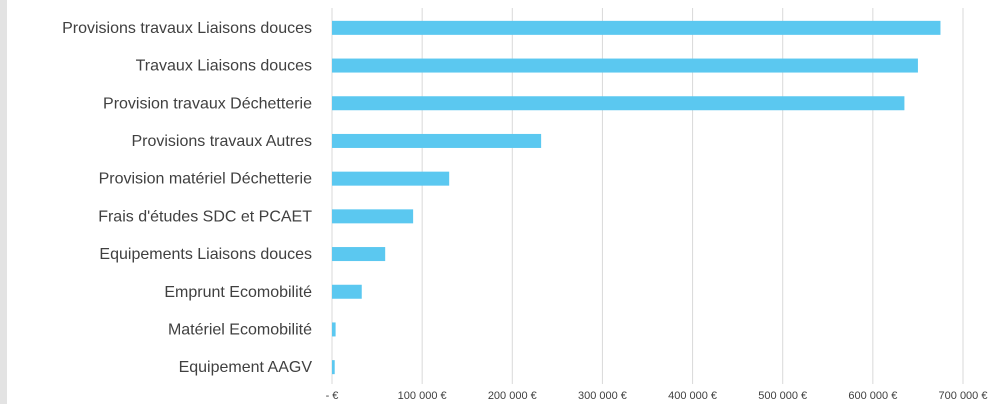 This screenshot has width=995, height=404. What do you see at coordinates (692, 396) in the screenshot?
I see `x-tick-label: 400 000 €` at bounding box center [692, 396].